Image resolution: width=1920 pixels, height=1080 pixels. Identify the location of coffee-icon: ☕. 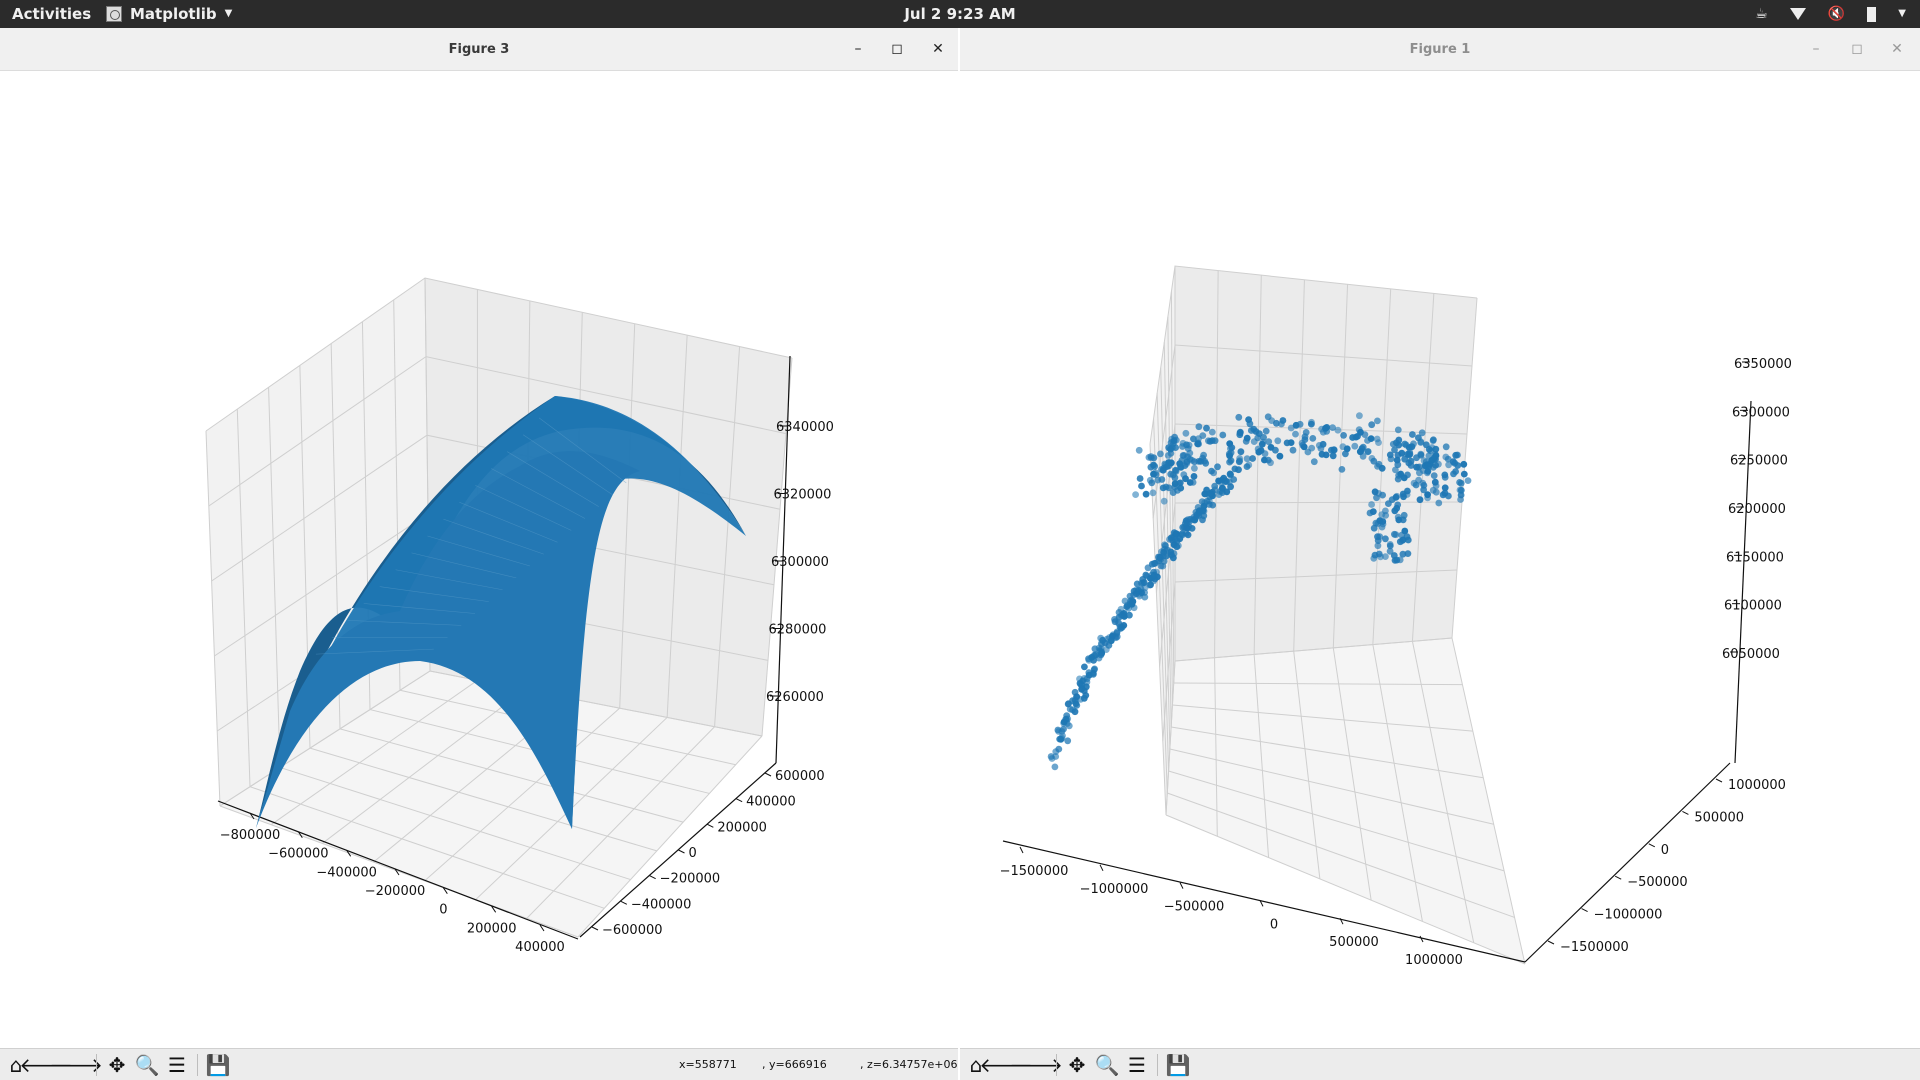
(1761, 14).